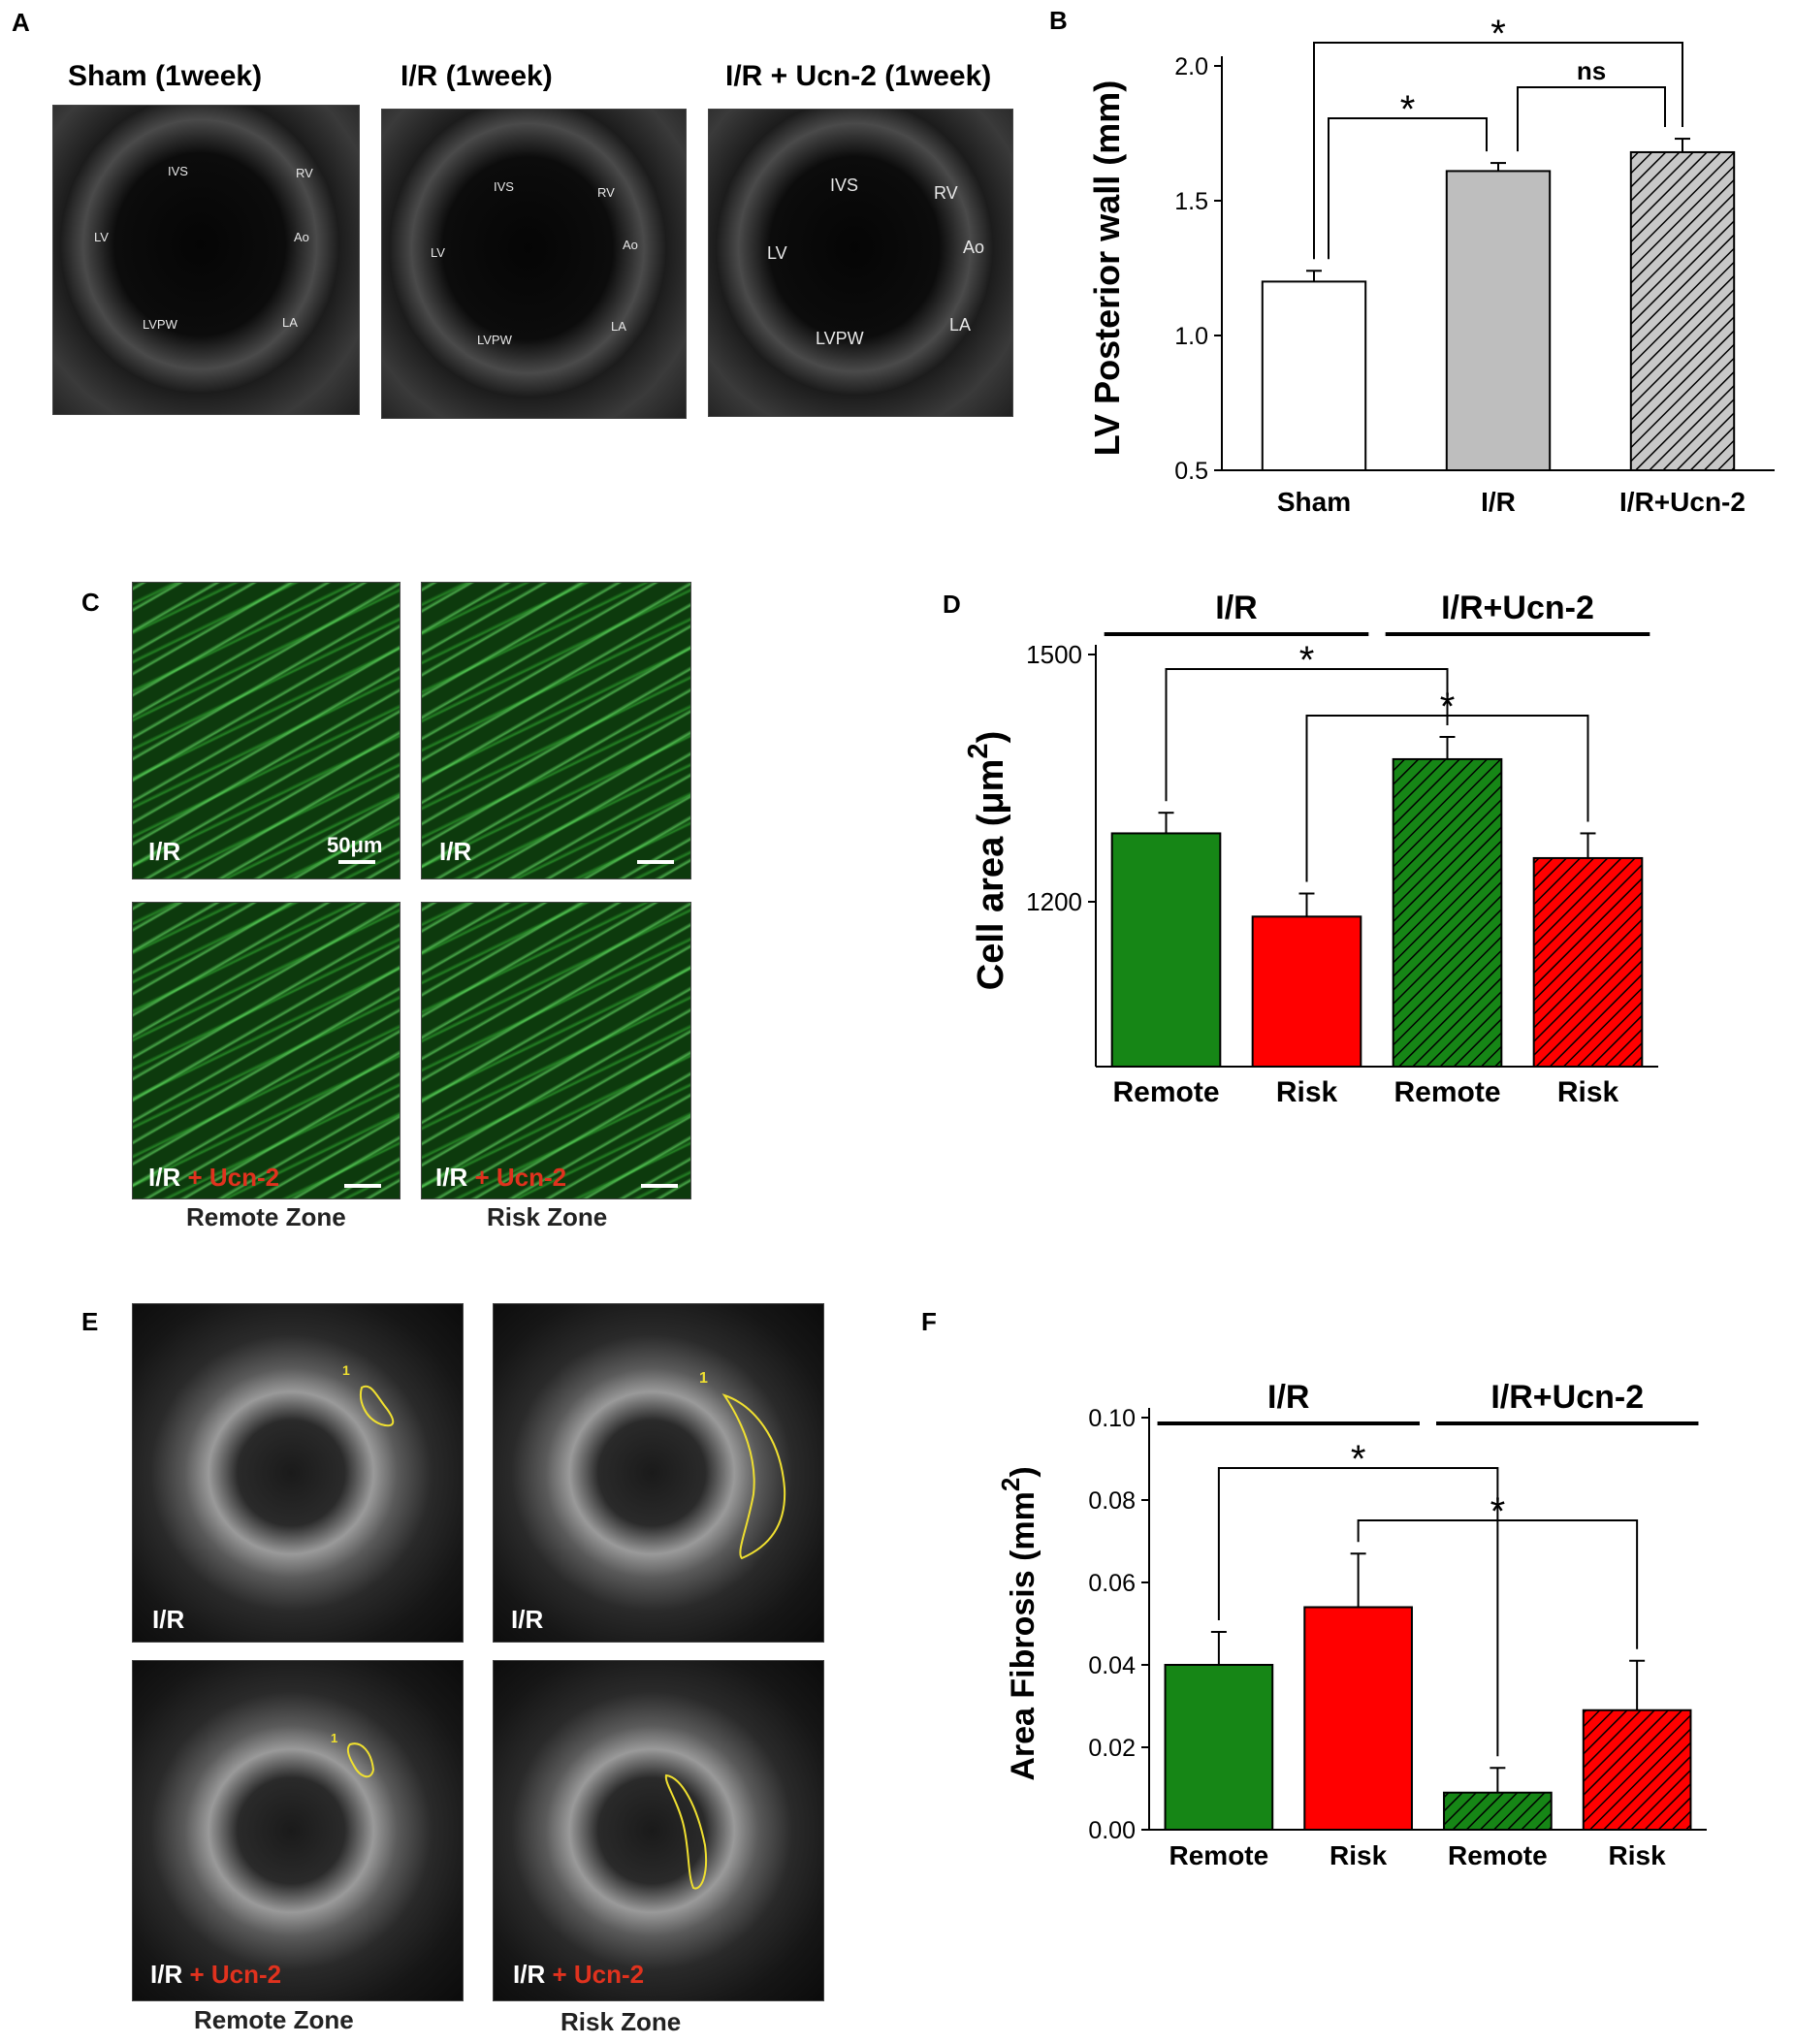  What do you see at coordinates (1112, 1501) in the screenshot?
I see `y-tick-label: 0.08` at bounding box center [1112, 1501].